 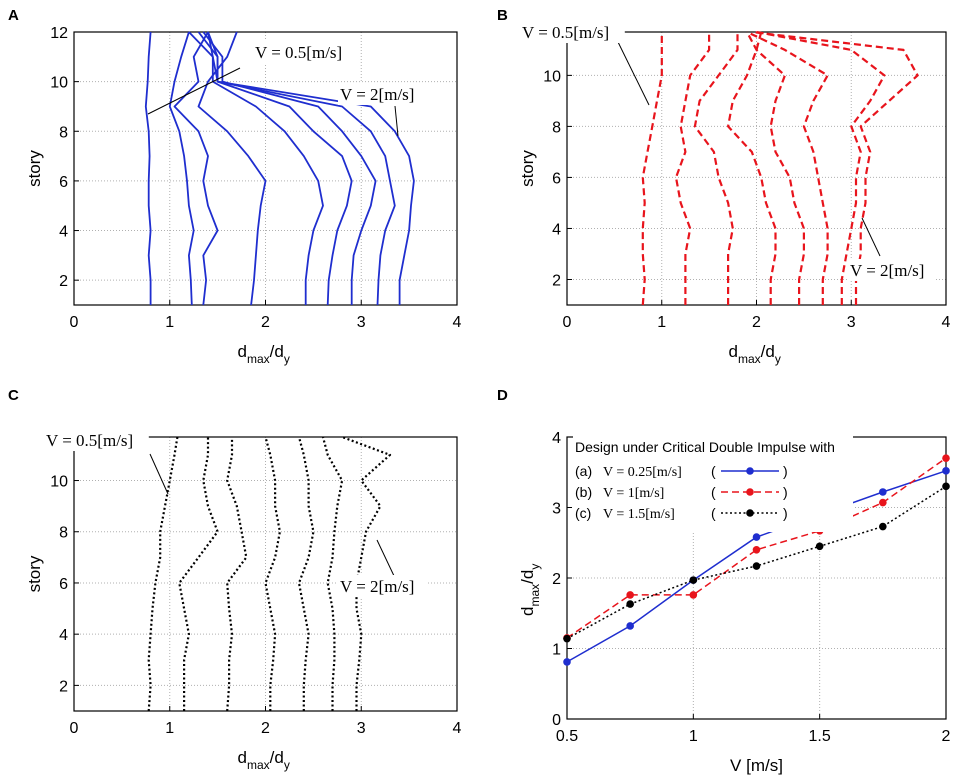 I want to click on x-tick-label: 0.5, so click(x=567, y=736).